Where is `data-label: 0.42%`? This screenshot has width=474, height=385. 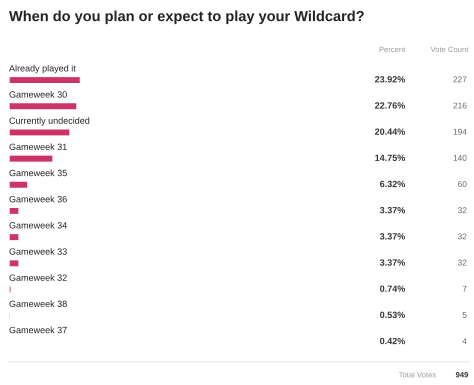
data-label: 0.42% is located at coordinates (393, 341).